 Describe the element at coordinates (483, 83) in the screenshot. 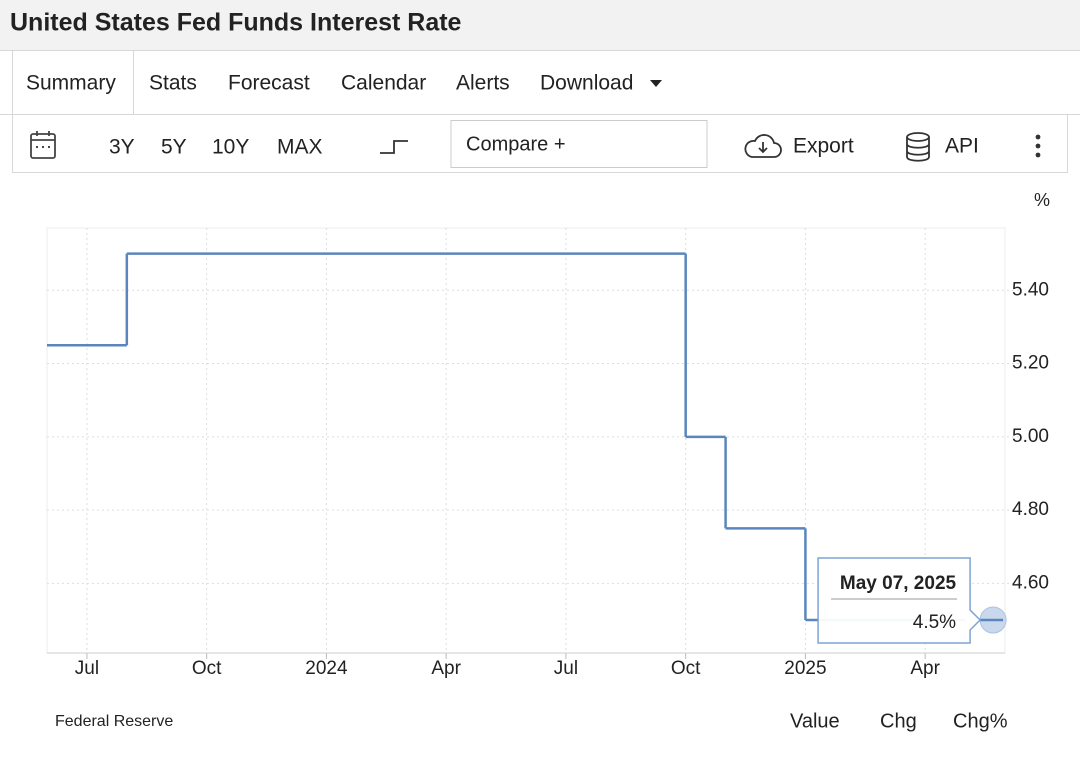

I see `tab: Alerts` at that location.